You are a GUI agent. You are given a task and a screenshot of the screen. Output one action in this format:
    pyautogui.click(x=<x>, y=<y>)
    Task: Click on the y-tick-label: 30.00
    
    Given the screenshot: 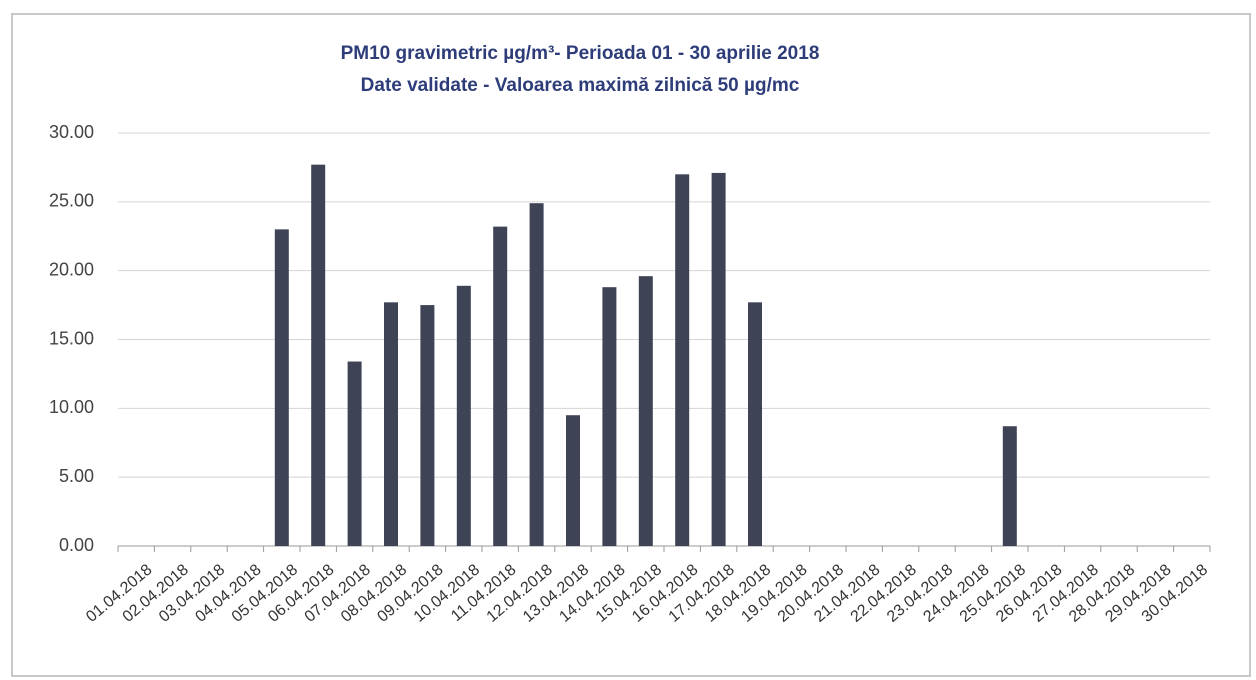 What is the action you would take?
    pyautogui.click(x=71, y=132)
    